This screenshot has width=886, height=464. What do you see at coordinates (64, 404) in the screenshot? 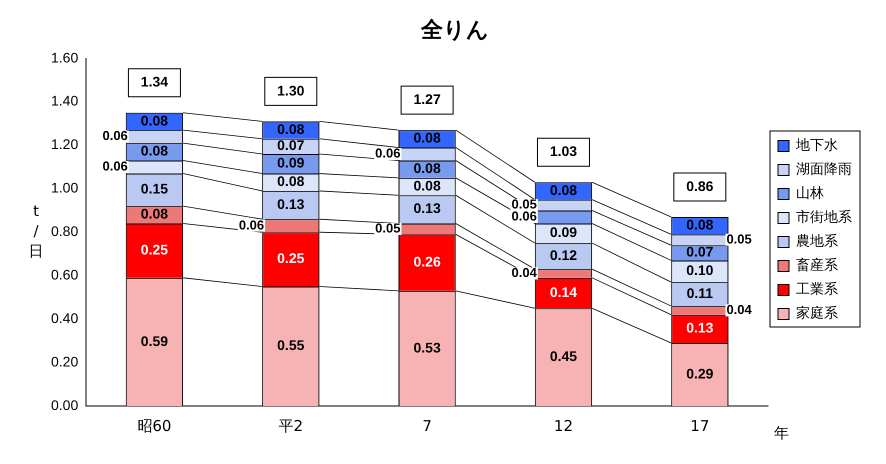
I see `y-tick-label: 0.00` at bounding box center [64, 404].